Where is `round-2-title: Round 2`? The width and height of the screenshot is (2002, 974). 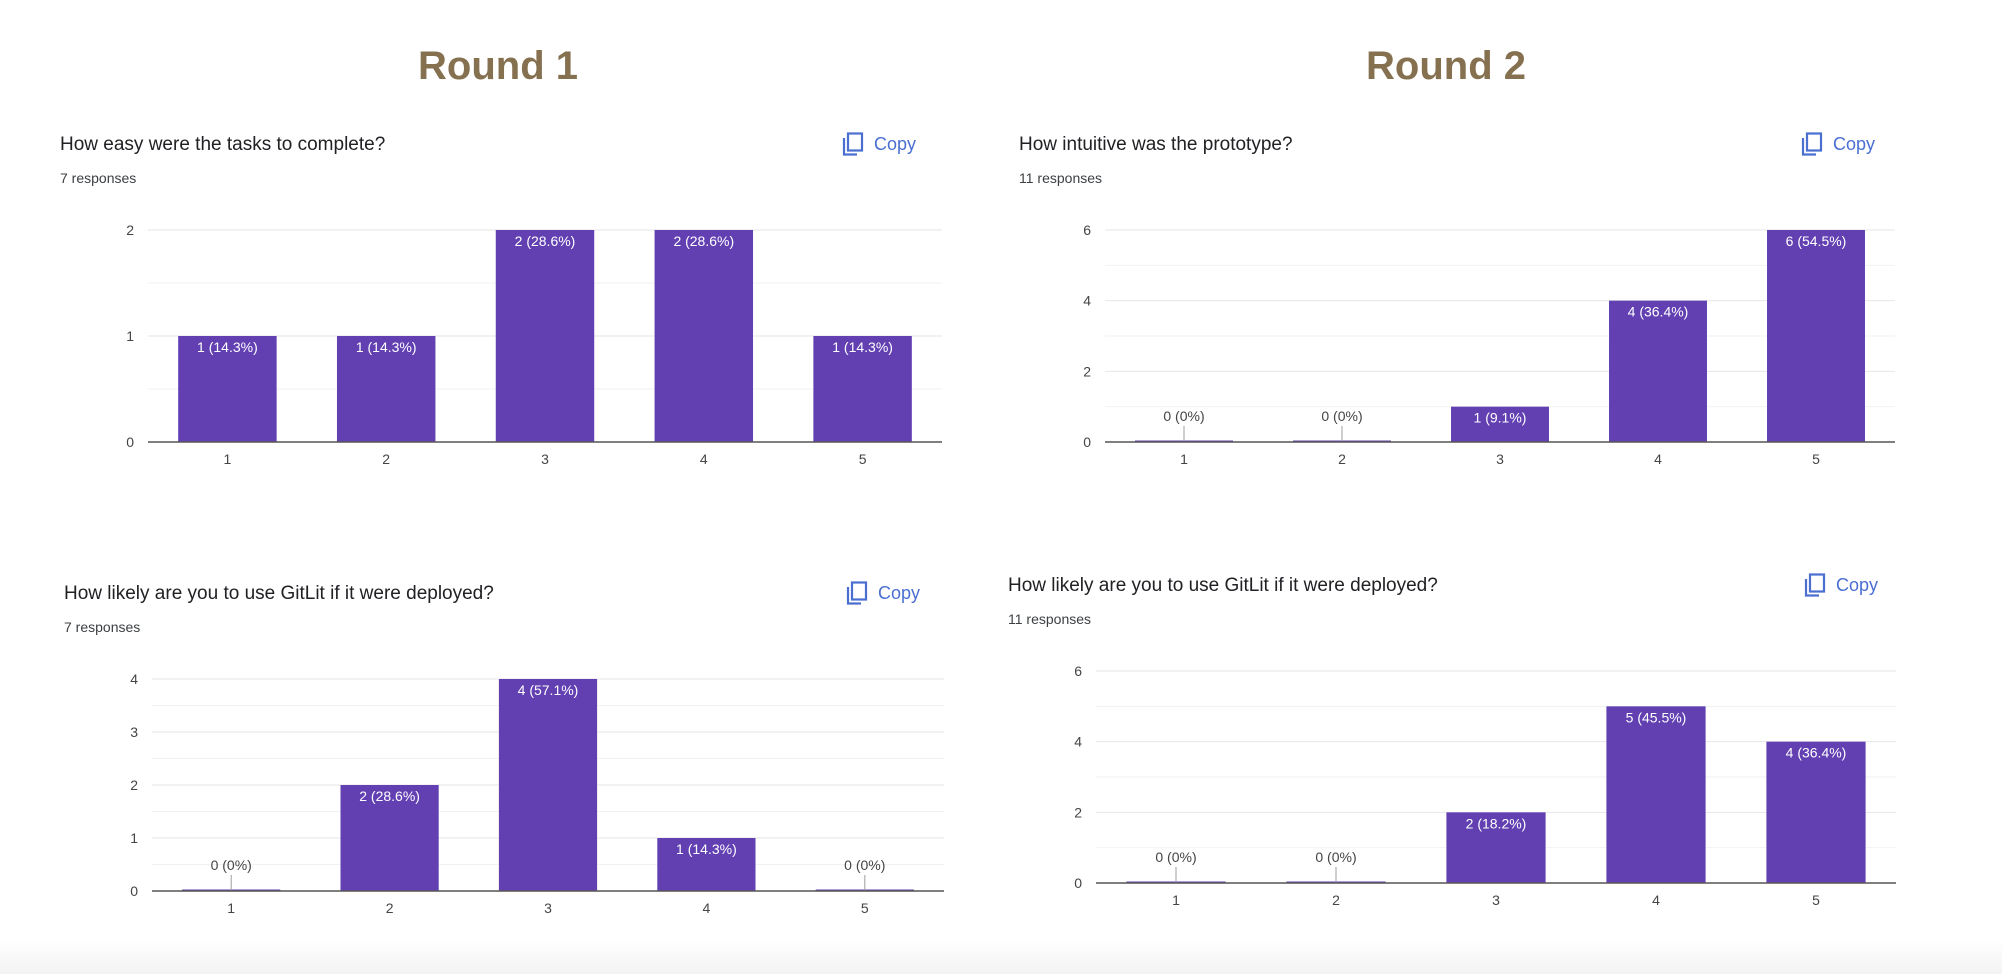
round-2-title: Round 2 is located at coordinates (1446, 66).